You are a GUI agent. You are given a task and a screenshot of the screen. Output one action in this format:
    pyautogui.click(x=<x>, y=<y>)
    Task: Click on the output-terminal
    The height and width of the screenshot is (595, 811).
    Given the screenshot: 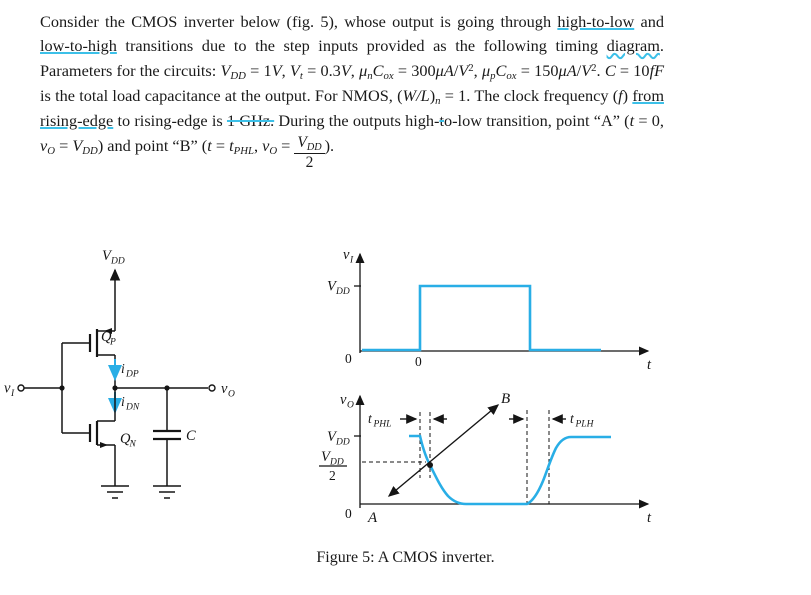 What is the action you would take?
    pyautogui.click(x=212, y=388)
    